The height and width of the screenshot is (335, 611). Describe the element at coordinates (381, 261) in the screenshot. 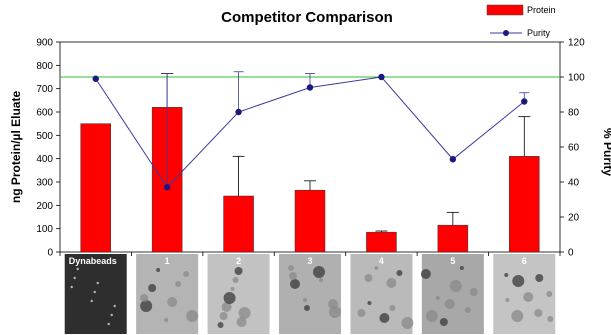

I see `category-label: 4` at that location.